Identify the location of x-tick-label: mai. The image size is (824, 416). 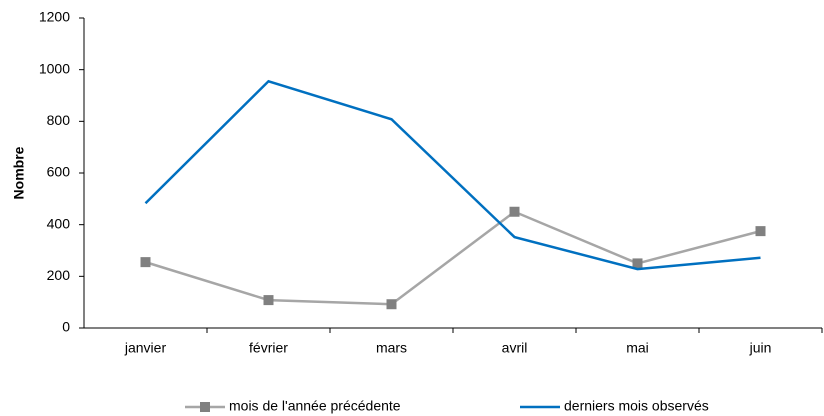
(637, 348).